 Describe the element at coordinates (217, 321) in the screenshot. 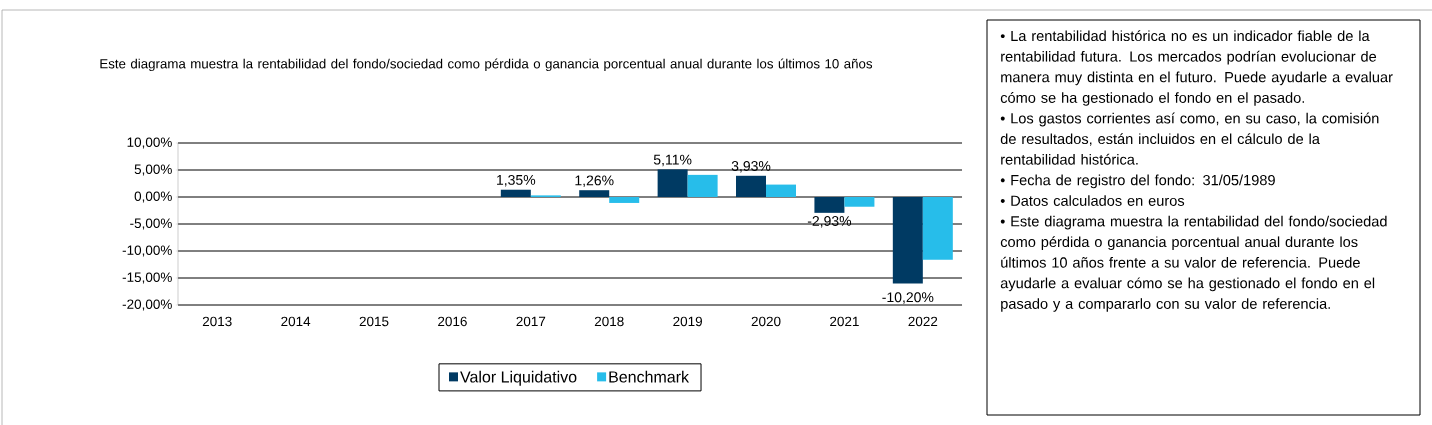

I see `x-tick-label: 2013` at that location.